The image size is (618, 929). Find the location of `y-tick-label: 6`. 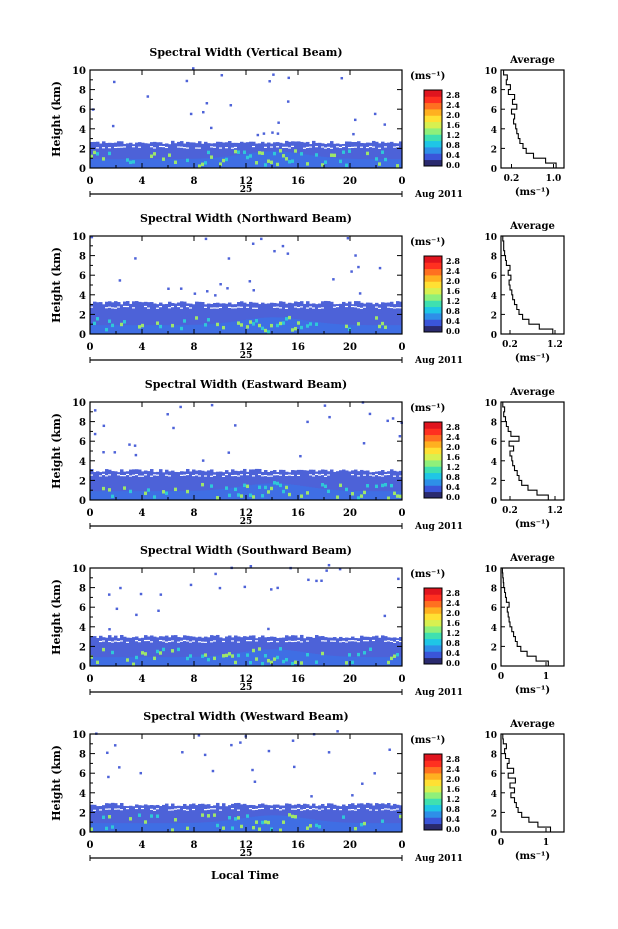

y-tick-label: 6 is located at coordinates (82, 276).